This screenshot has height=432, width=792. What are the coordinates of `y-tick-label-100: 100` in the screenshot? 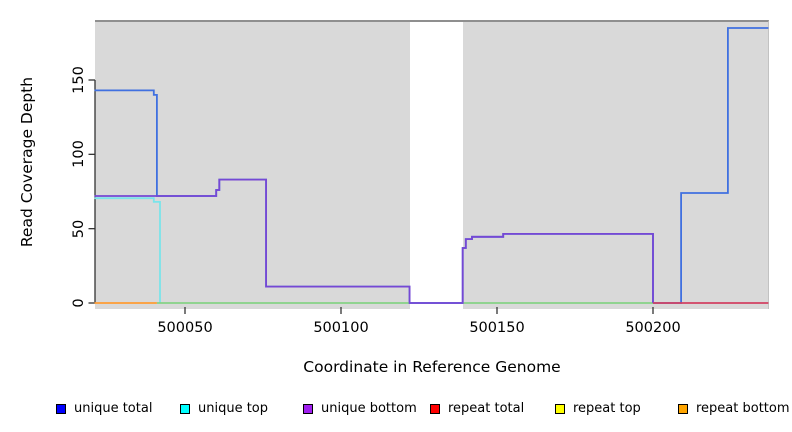 It's located at (79, 154).